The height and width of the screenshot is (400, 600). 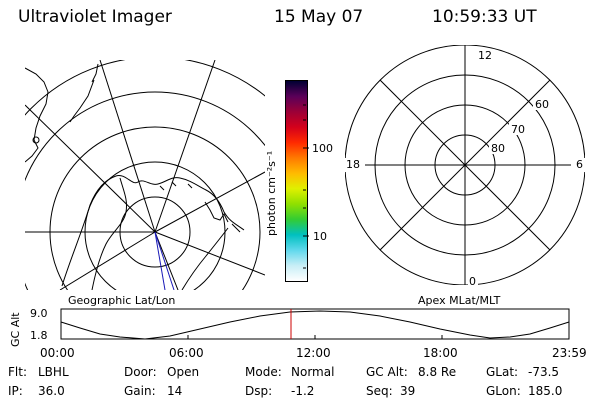 I want to click on time-tick-1800: 18:00, so click(x=440, y=353).